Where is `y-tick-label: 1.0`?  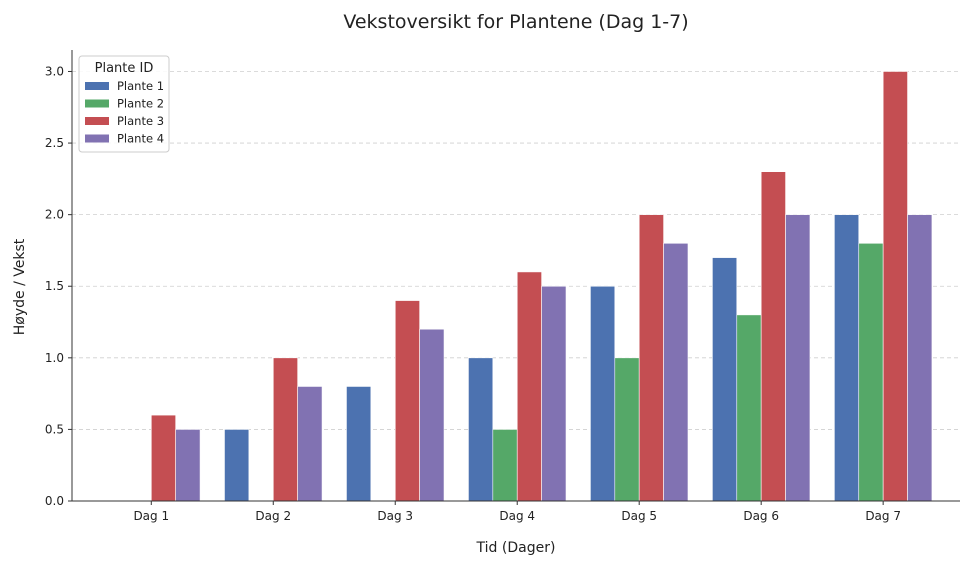
y-tick-label: 1.0 is located at coordinates (54, 358).